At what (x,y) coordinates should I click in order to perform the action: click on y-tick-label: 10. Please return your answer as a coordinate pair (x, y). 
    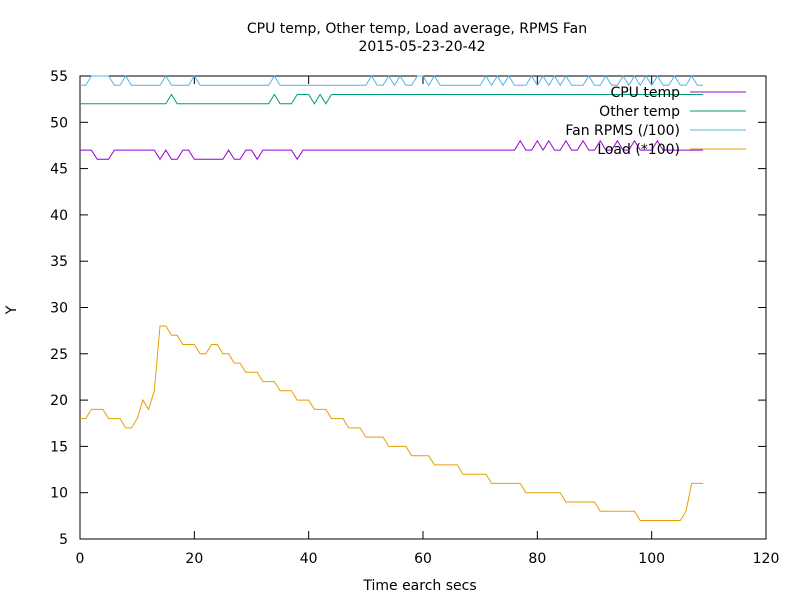
    Looking at the image, I should click on (59, 494).